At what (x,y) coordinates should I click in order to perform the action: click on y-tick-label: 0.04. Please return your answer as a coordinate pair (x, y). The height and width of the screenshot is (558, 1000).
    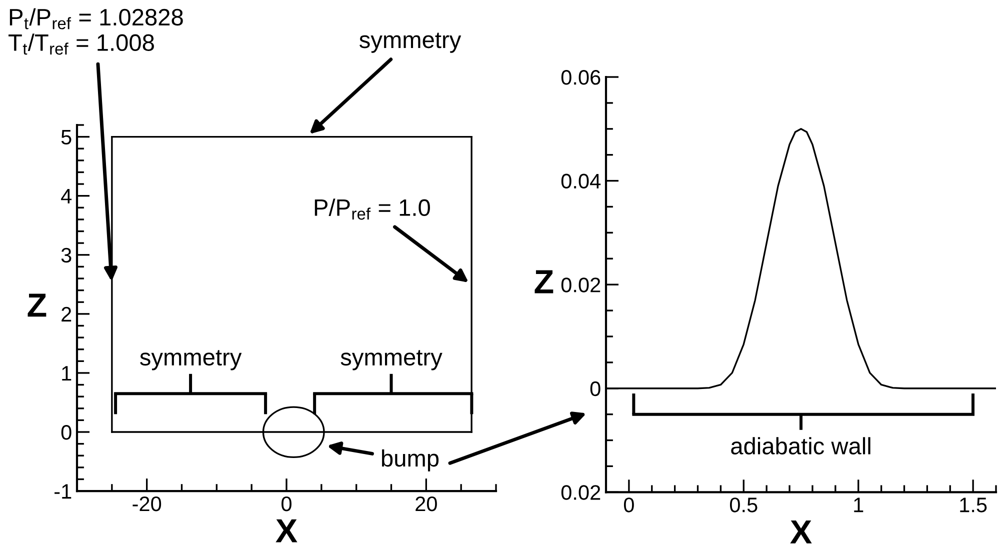
    Looking at the image, I should click on (581, 181).